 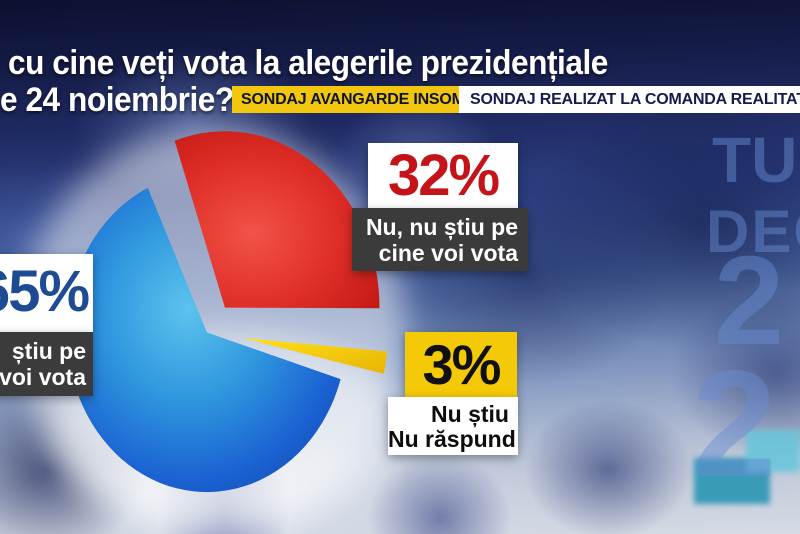 What do you see at coordinates (314, 355) in the screenshot?
I see `pie-slice-yellow` at bounding box center [314, 355].